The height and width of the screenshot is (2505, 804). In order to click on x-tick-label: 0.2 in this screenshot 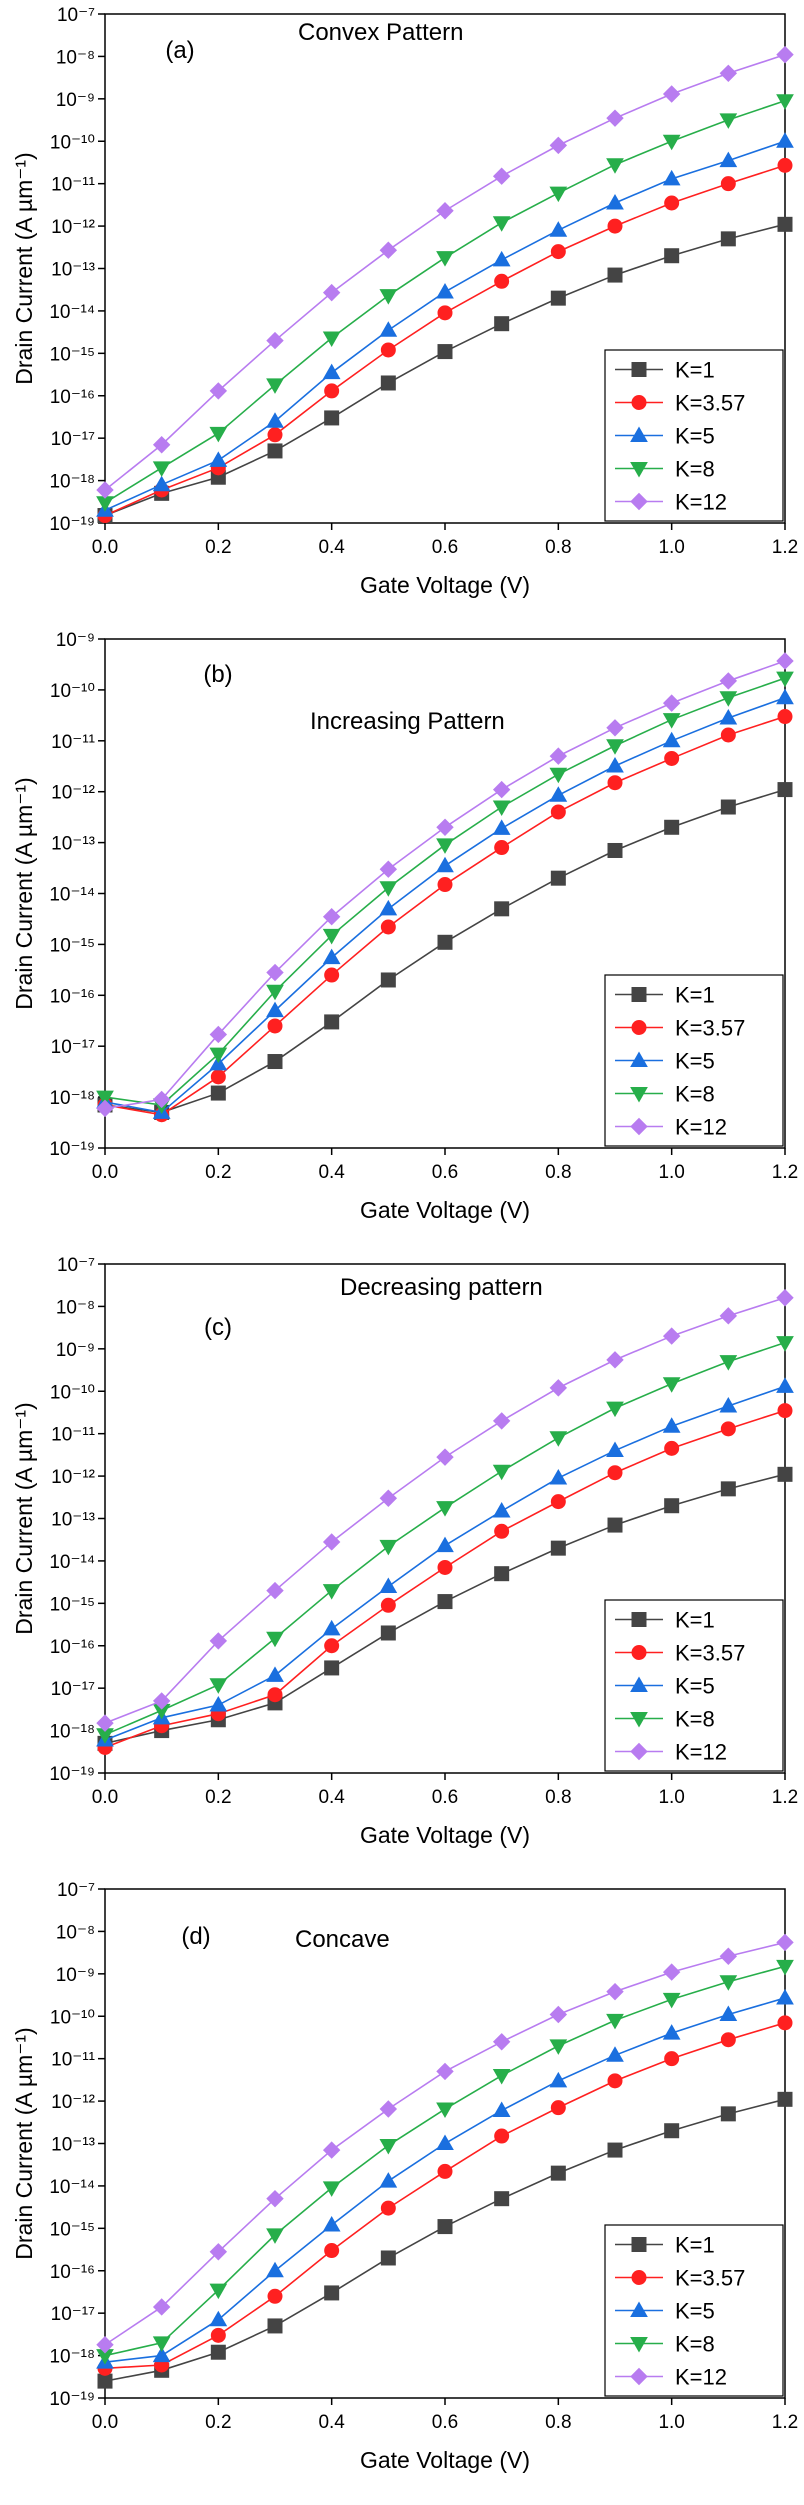, I will do `click(218, 547)`.